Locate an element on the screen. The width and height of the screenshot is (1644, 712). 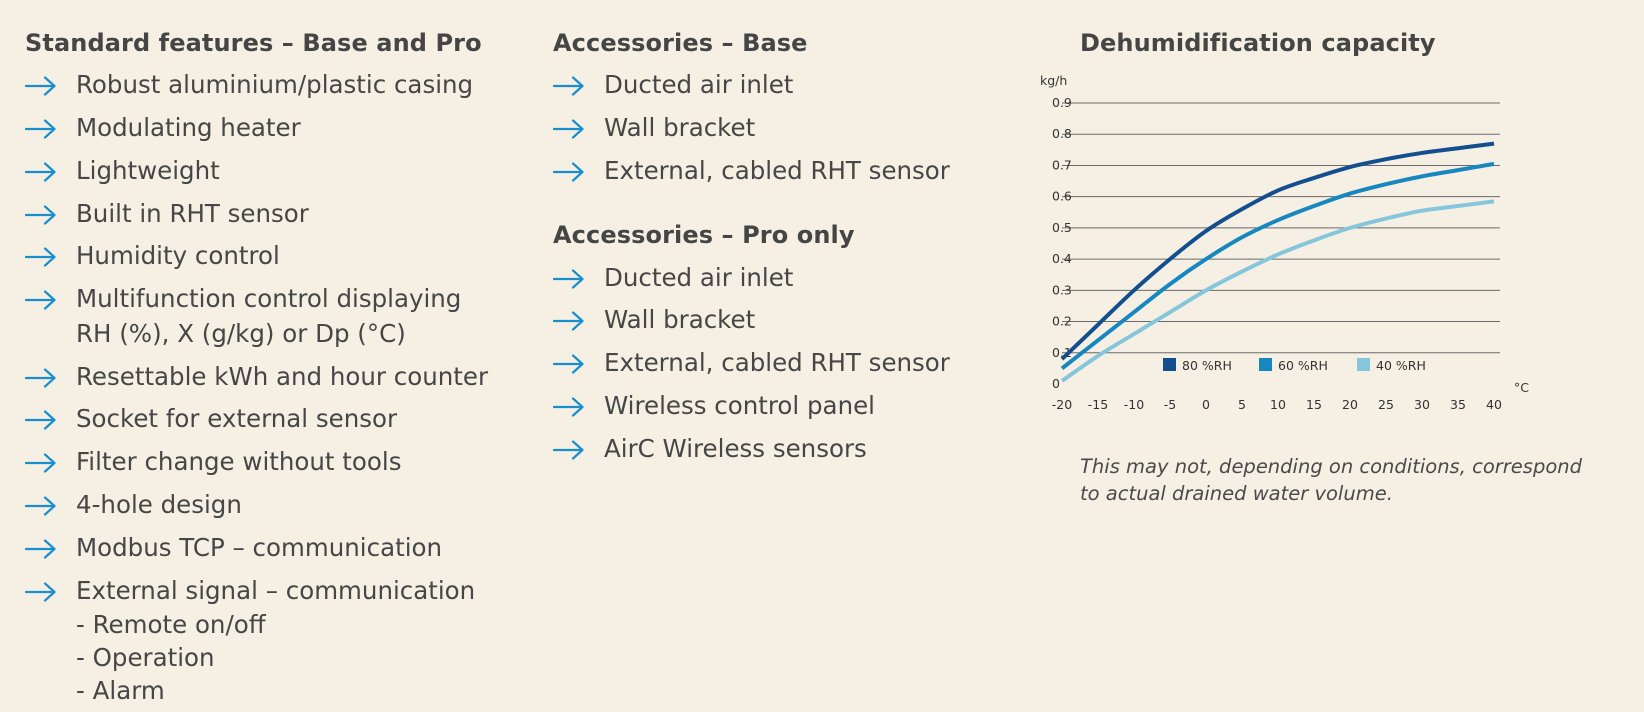
standard-features-title: Standard features – Base and Pro is located at coordinates (253, 43).